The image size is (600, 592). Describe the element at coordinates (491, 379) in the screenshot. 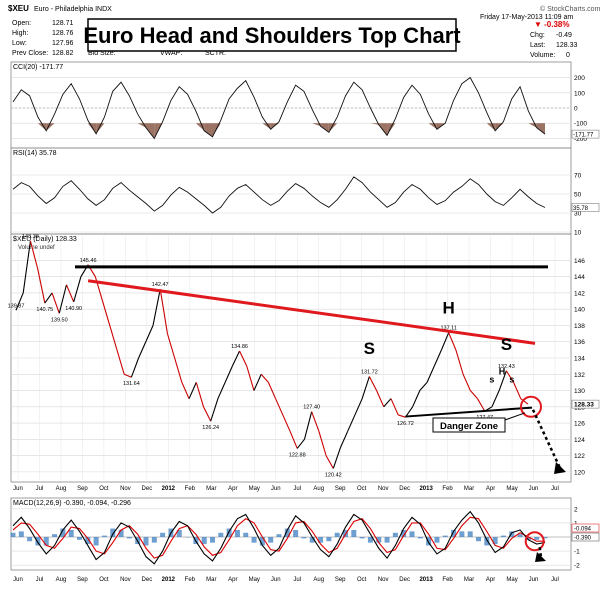

I see `mini-pattern-label: s` at that location.